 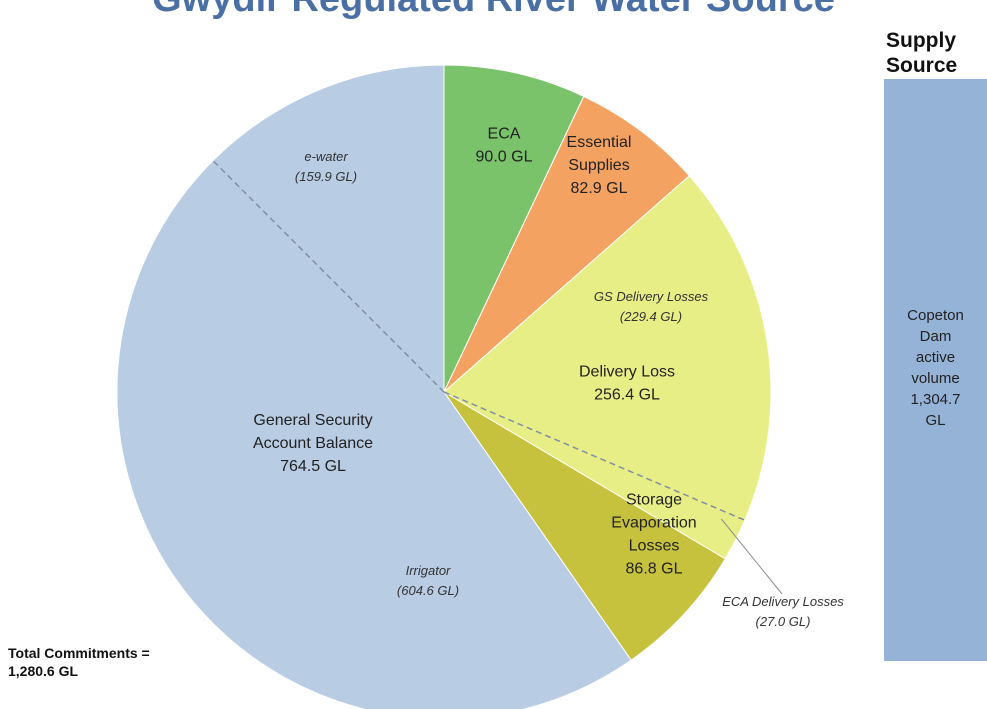 What do you see at coordinates (79, 662) in the screenshot?
I see `total-commitments: Total Commitments = 1,280.6 GL` at bounding box center [79, 662].